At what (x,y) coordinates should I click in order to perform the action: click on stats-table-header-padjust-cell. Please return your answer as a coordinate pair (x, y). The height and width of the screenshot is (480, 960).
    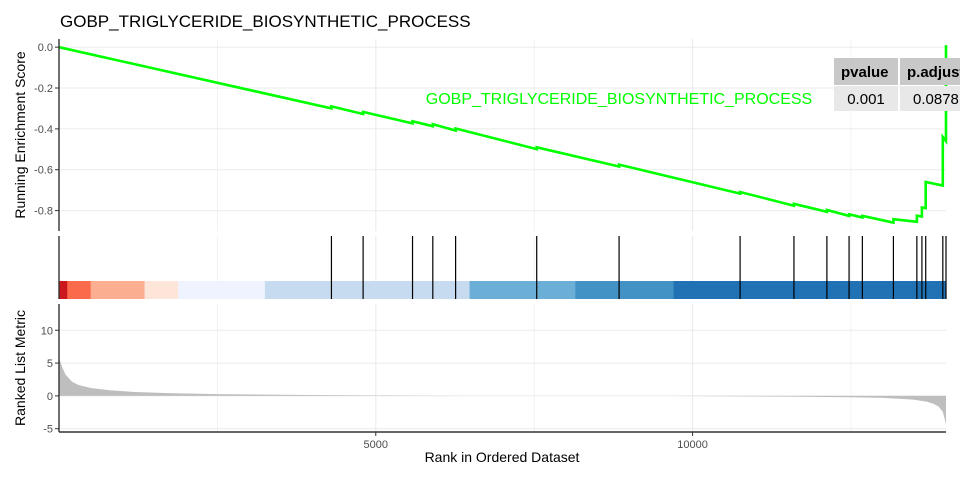
    Looking at the image, I should click on (930, 71).